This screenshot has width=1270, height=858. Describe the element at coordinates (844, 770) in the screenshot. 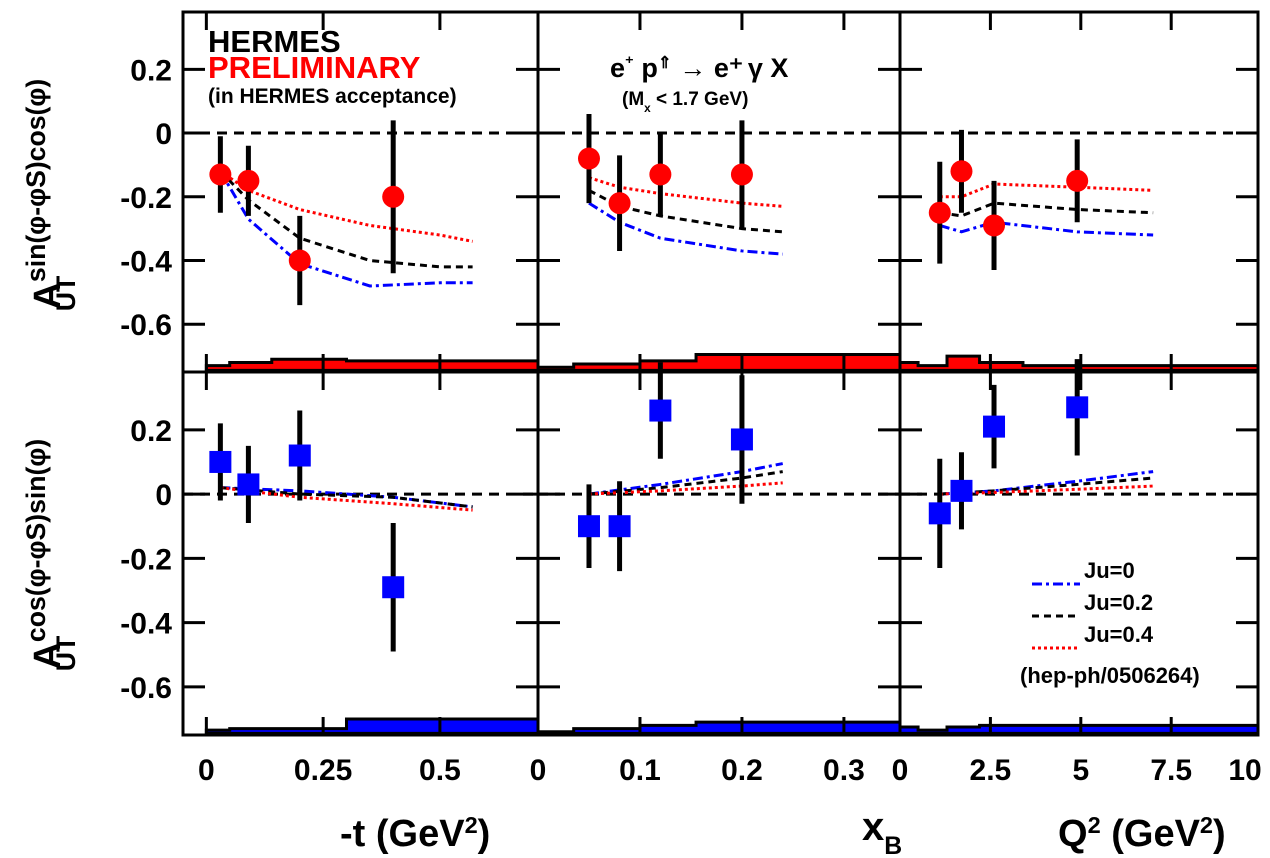

I see `xtick-label-xb: 0.3` at that location.